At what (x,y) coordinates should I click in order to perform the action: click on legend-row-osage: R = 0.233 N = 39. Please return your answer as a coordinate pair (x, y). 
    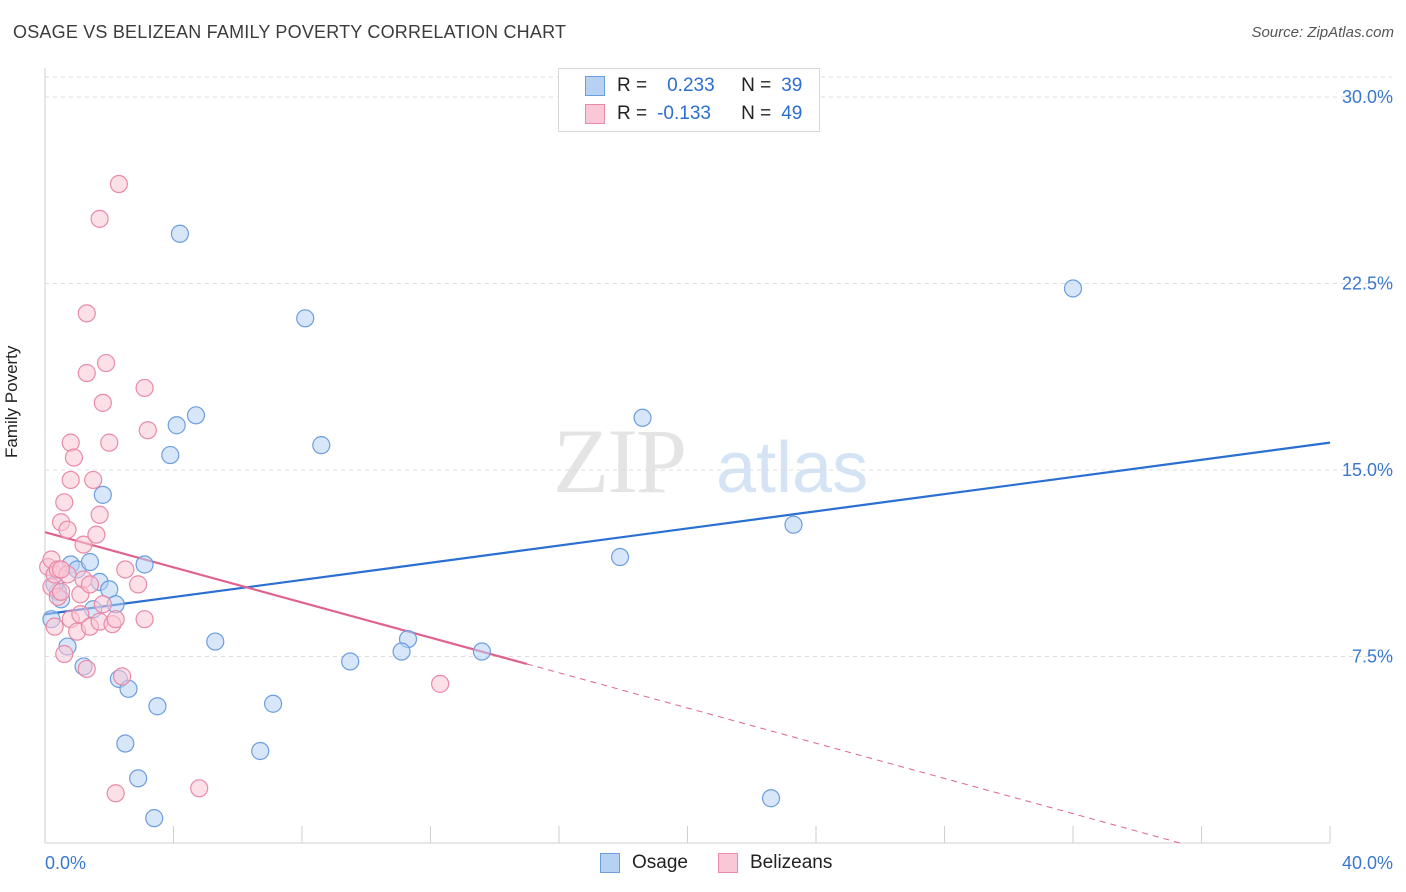
    Looking at the image, I should click on (693, 86).